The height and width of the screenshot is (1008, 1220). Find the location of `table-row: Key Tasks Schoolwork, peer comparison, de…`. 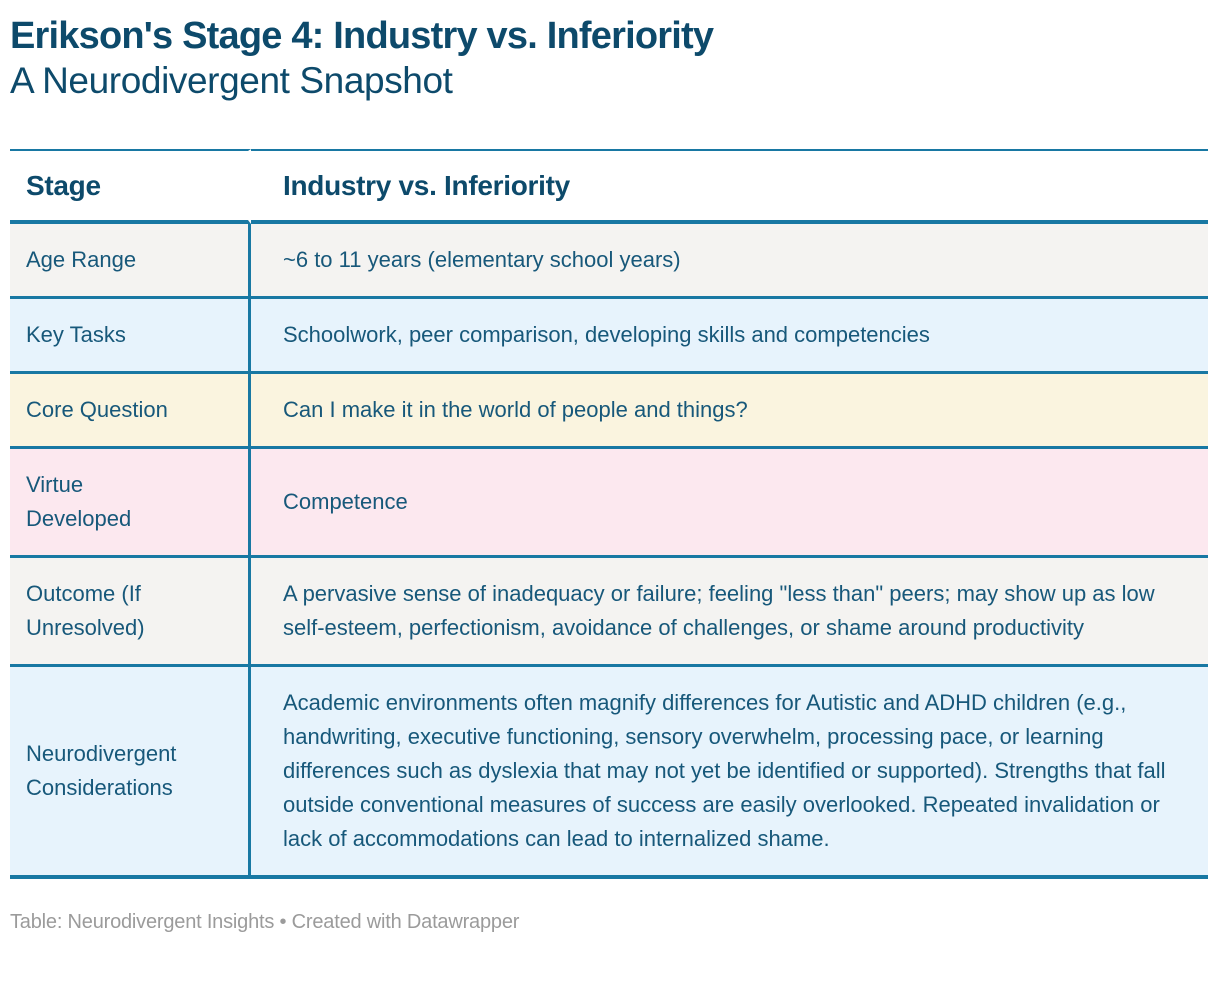

table-row: Key Tasks Schoolwork, peer comparison, de… is located at coordinates (609, 336).